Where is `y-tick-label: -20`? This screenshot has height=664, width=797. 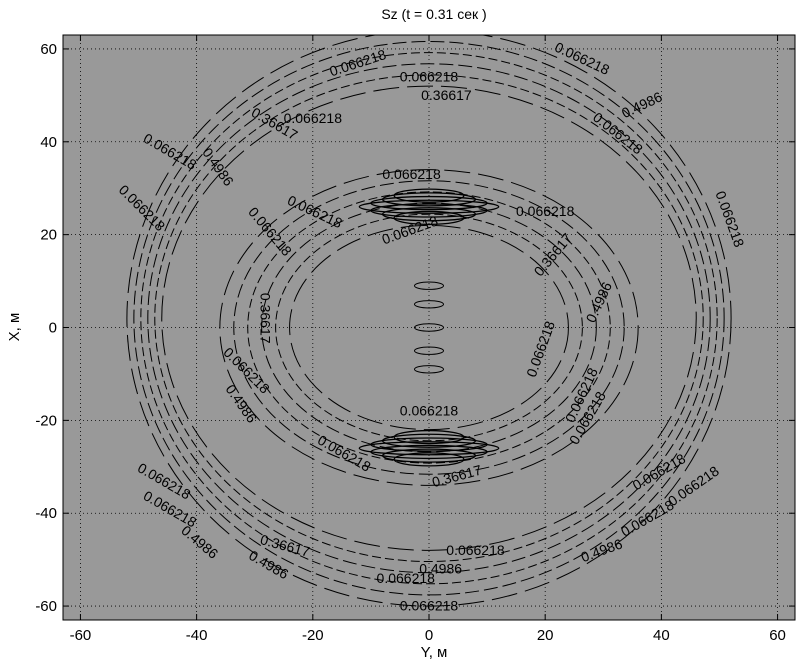 y-tick-label: -20 is located at coordinates (46, 420).